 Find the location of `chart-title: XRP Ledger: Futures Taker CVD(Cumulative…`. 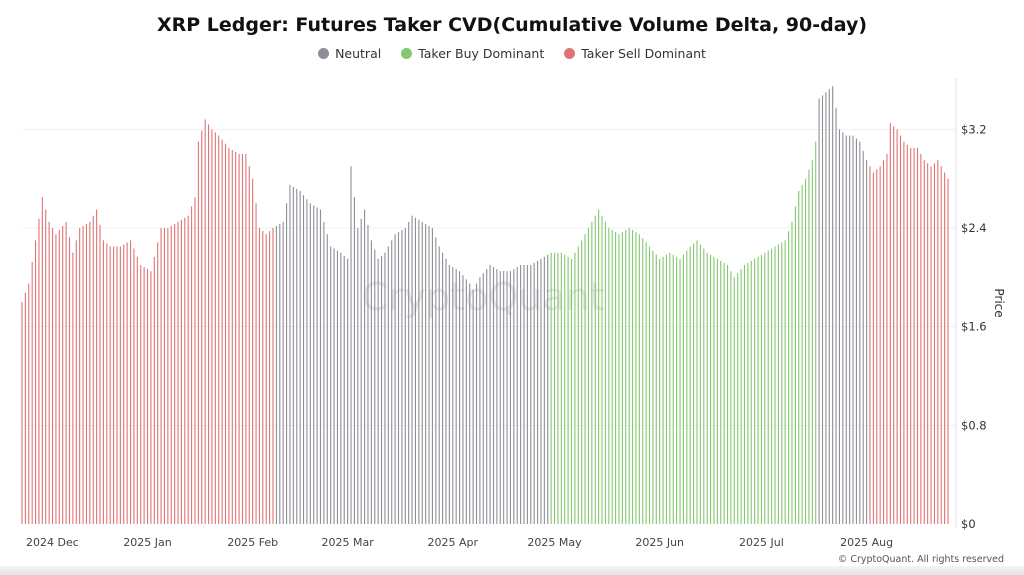

chart-title: XRP Ledger: Futures Taker CVD(Cumulative… is located at coordinates (512, 25).